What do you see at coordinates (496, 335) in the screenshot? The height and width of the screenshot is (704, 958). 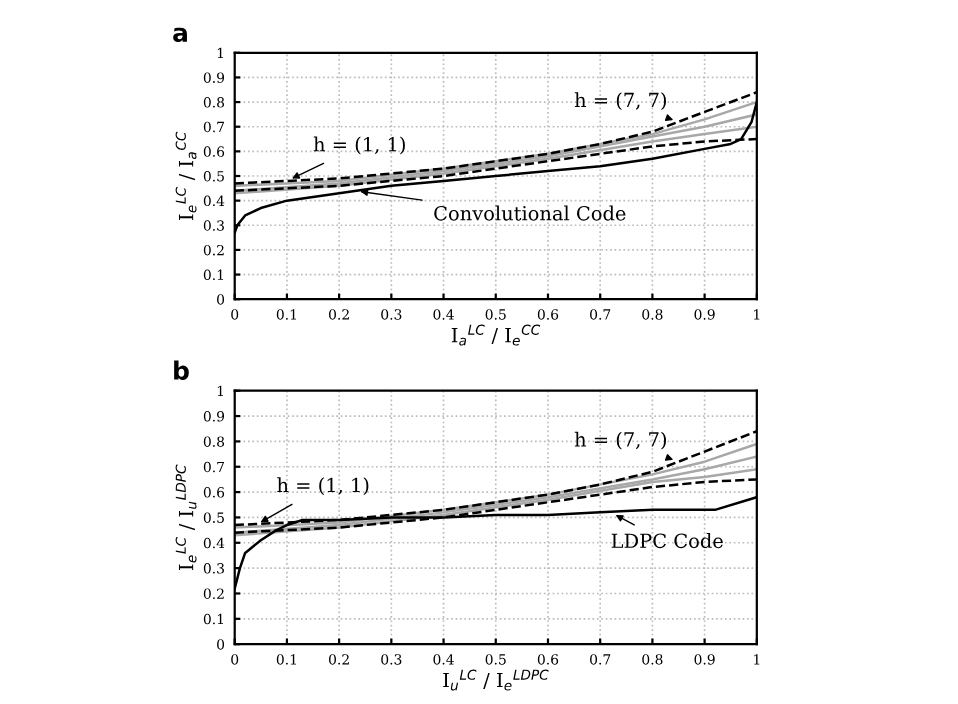 I see `x-axis-title: I$_{a}$$^{LC}$ / I$_{e}$$^{CC}$` at bounding box center [496, 335].